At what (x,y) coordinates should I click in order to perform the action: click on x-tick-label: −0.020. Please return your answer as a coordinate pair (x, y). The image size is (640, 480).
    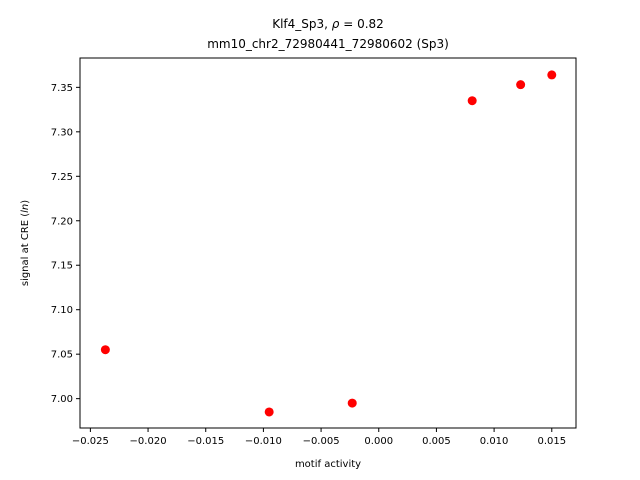
    Looking at the image, I should click on (148, 441).